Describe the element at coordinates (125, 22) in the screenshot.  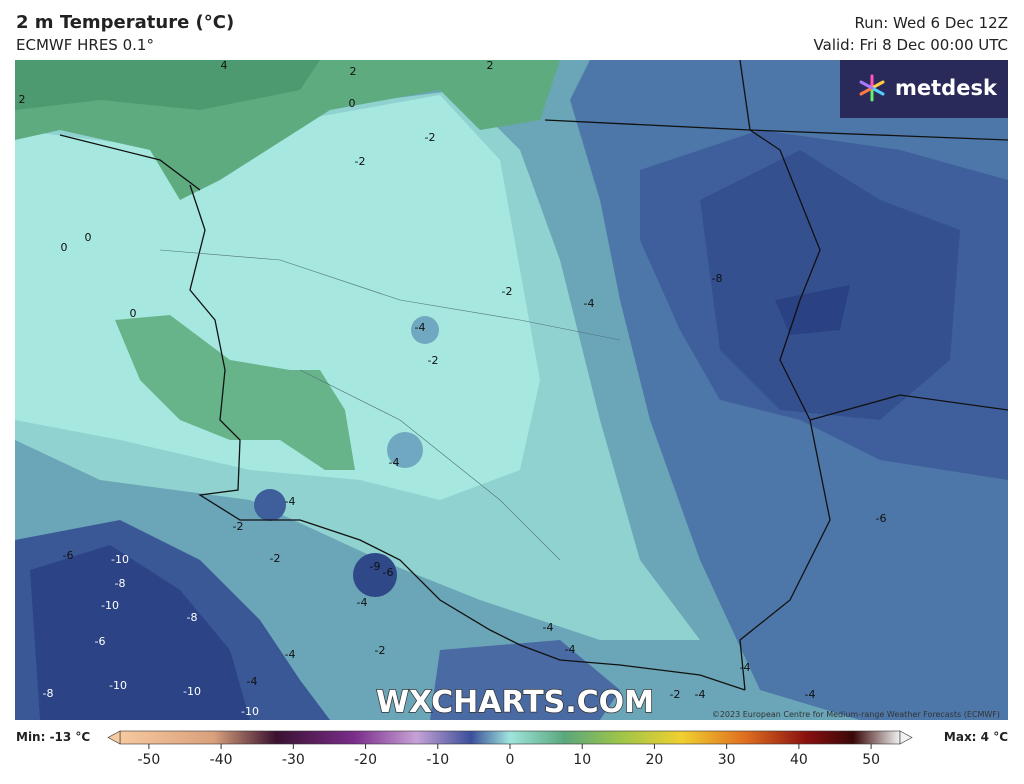
I see `title: 2 m Temperature (°C)` at that location.